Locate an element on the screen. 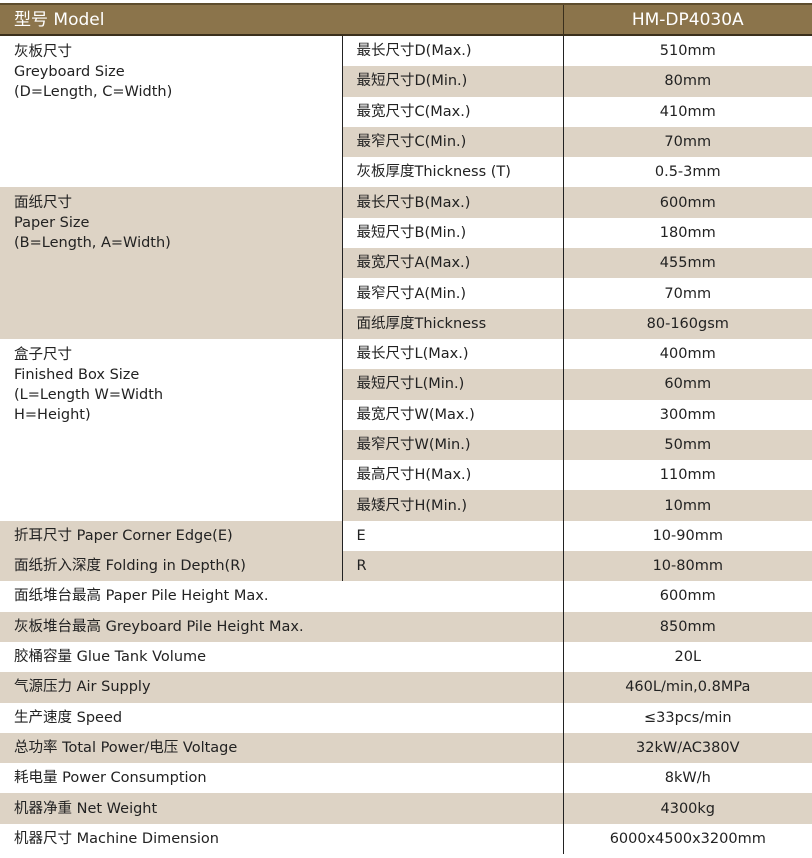  table-row: 最矮尺寸H(Min.) 10mm is located at coordinates (406, 505).